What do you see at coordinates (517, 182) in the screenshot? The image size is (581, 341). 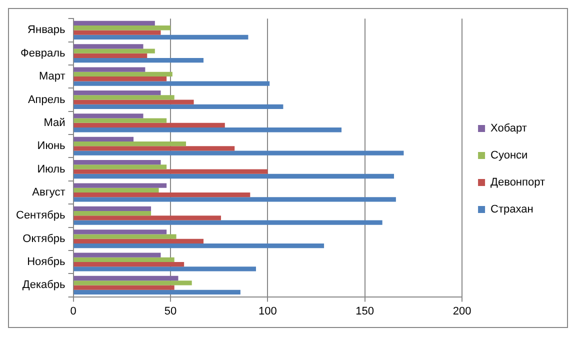 I see `legend-label: Девонпорт` at bounding box center [517, 182].